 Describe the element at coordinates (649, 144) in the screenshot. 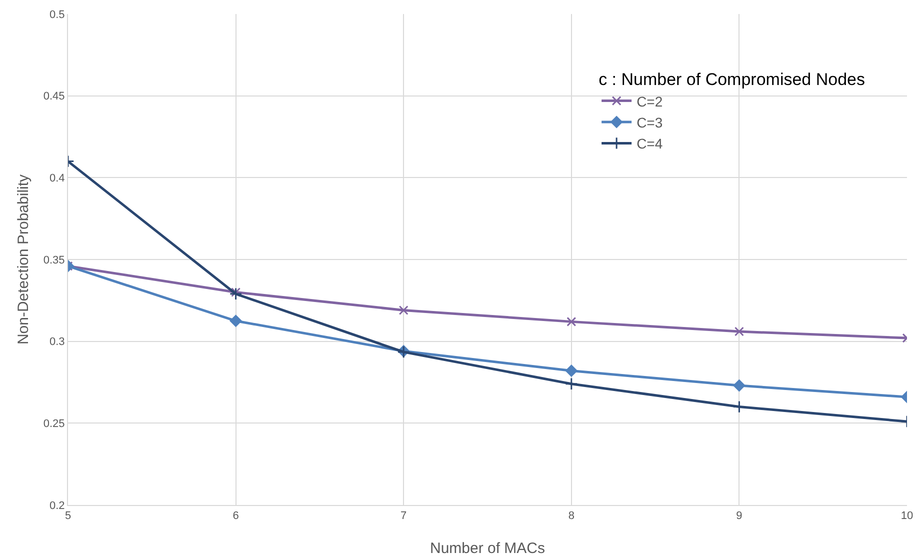

I see `legend-label: C=4` at that location.